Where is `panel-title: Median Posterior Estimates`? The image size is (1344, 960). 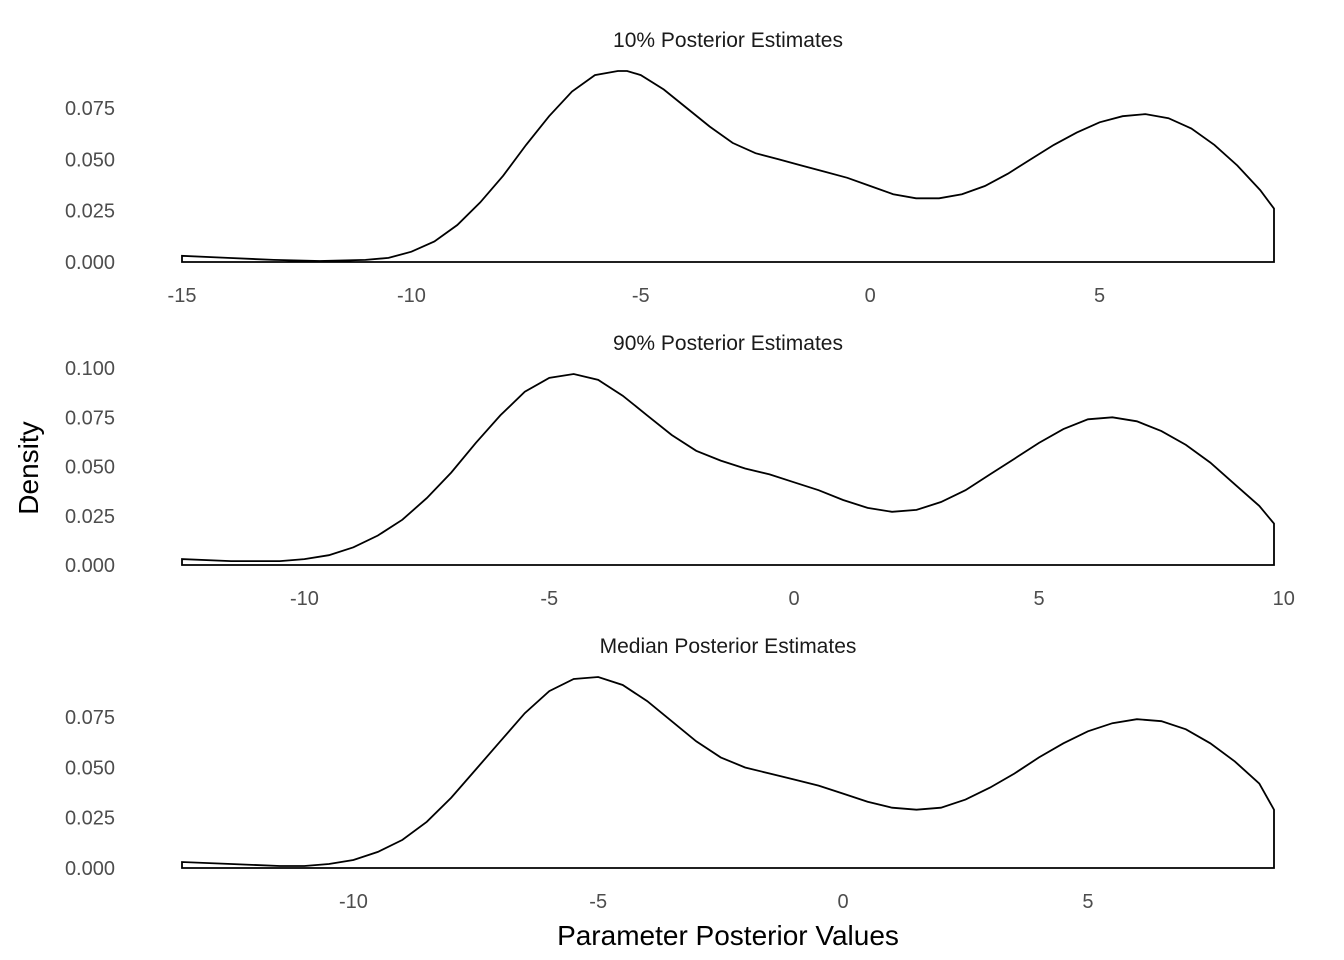 panel-title: Median Posterior Estimates is located at coordinates (728, 646).